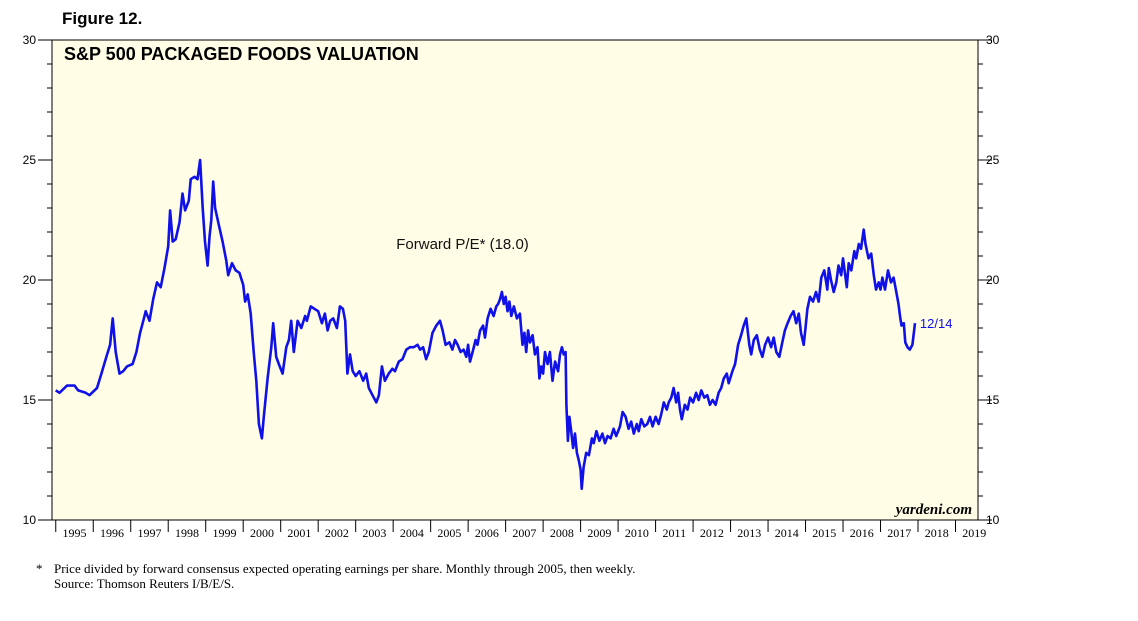 This screenshot has height=621, width=1138. I want to click on x-tick-label: 2000, so click(262, 533).